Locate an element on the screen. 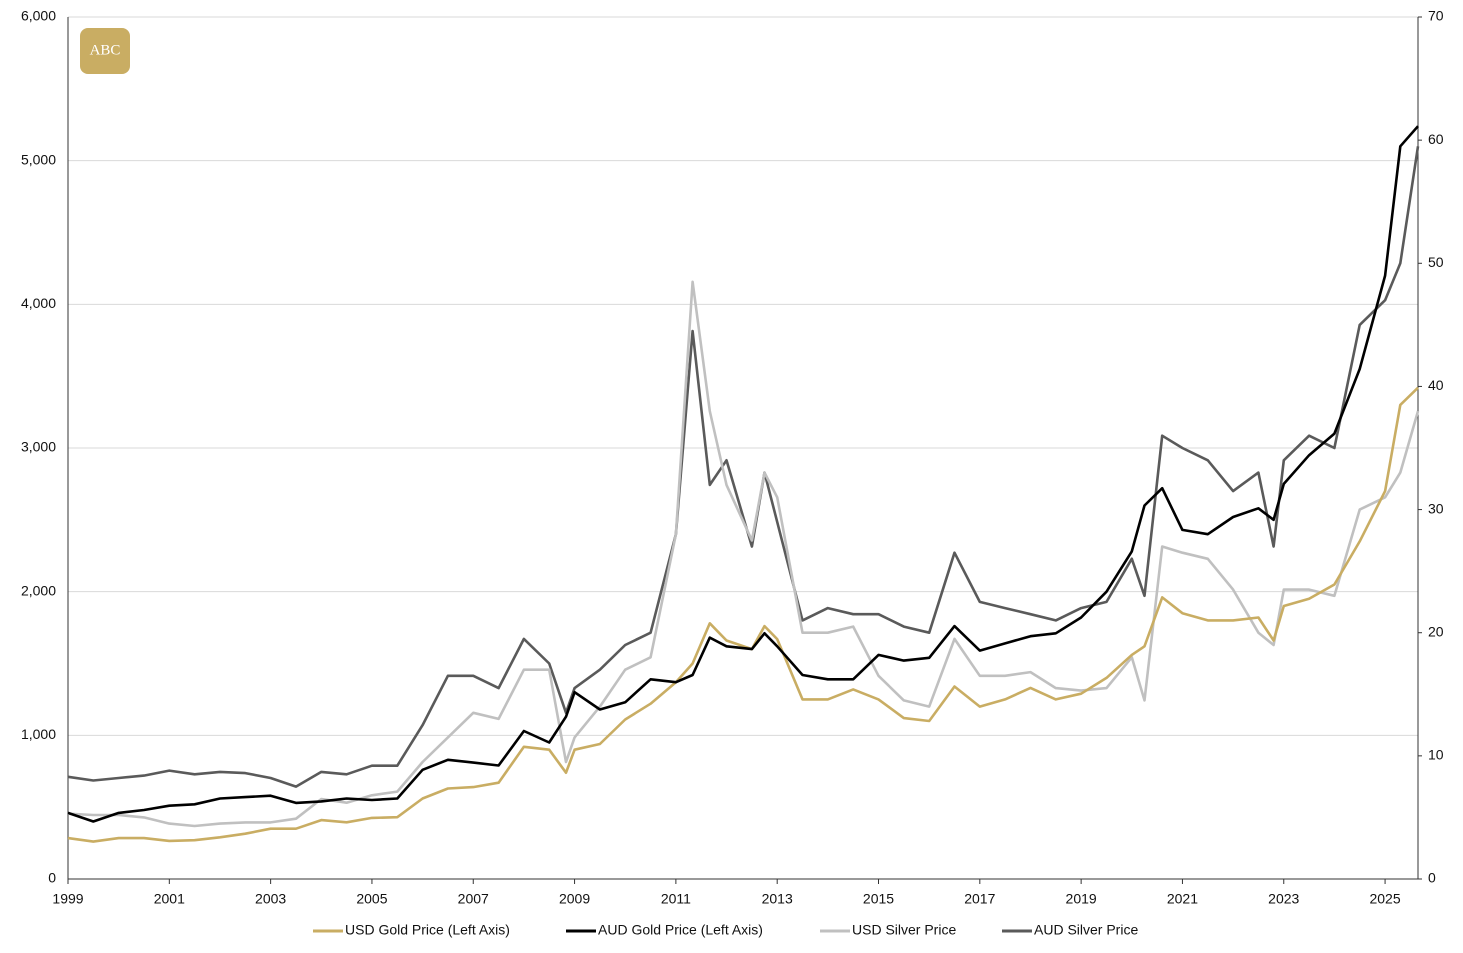  x-tick-label: 2009 is located at coordinates (574, 899).